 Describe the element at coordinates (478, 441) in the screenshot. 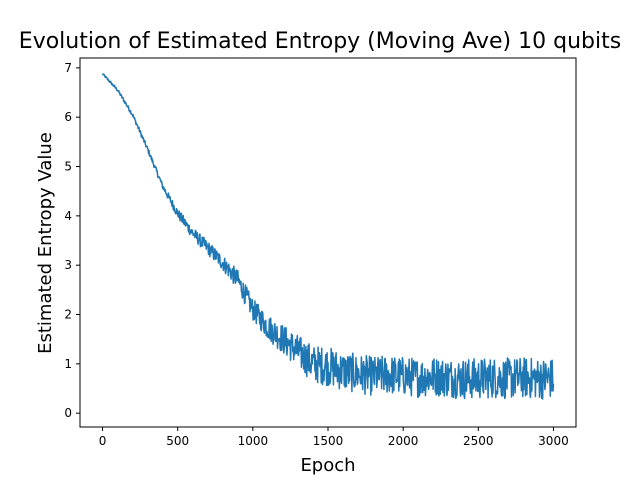

I see `x-tick-label: 2500` at that location.